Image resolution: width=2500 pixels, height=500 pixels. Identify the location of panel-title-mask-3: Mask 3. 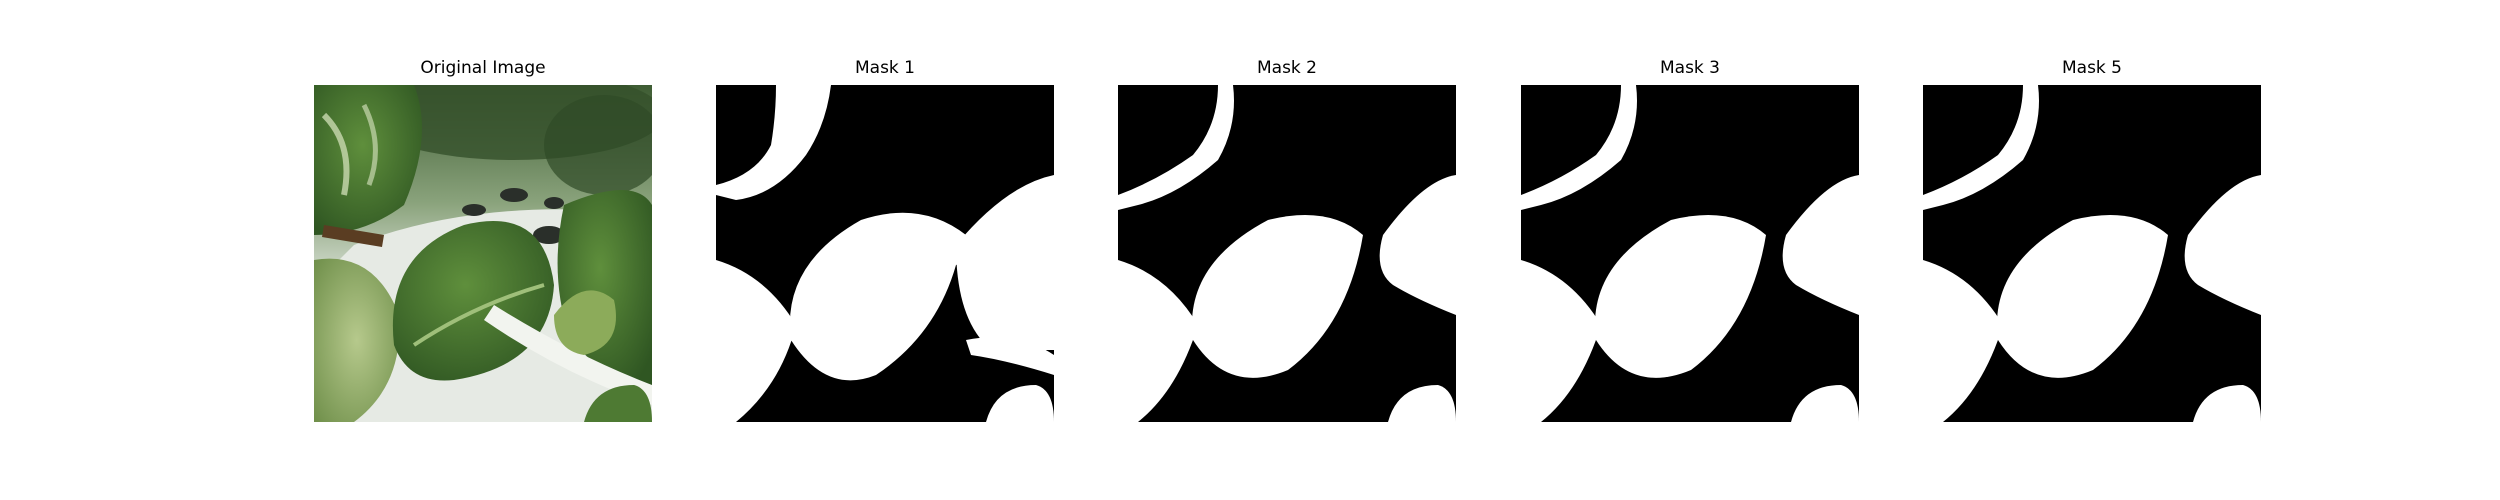
(1689, 68).